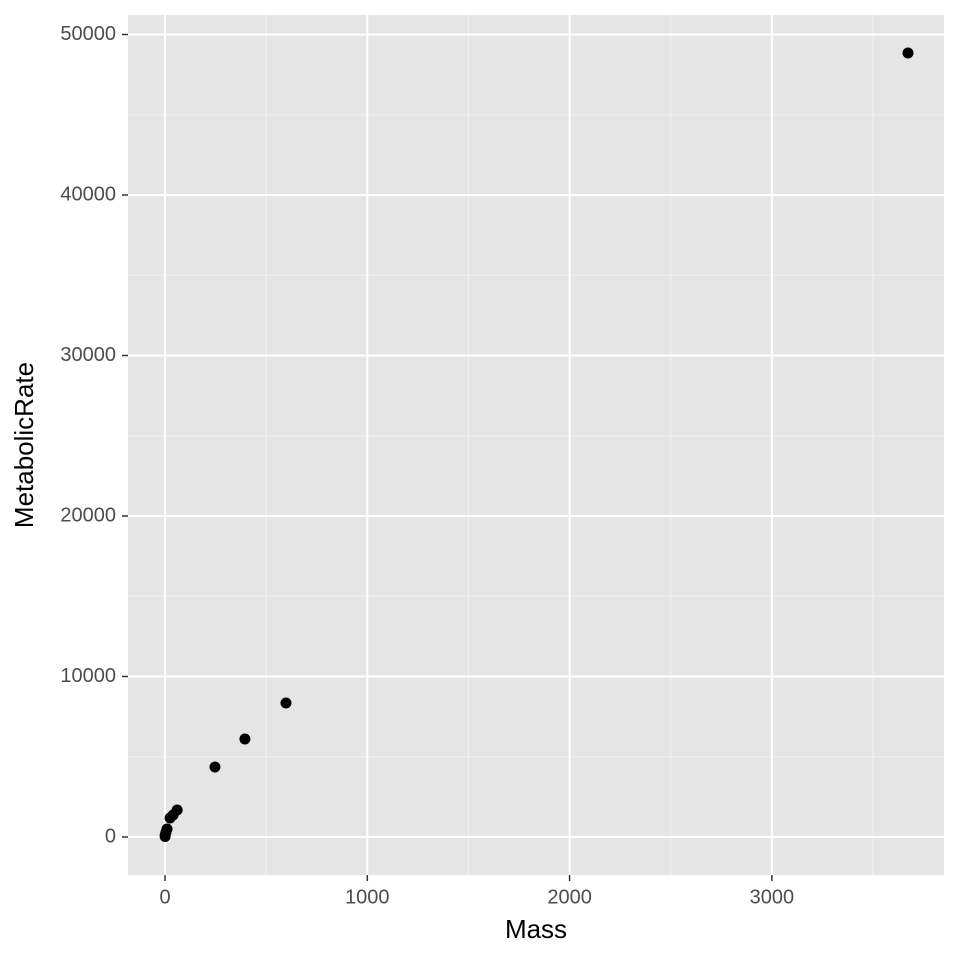 This screenshot has height=960, width=960. Describe the element at coordinates (110, 836) in the screenshot. I see `y-tick-label: 0` at that location.